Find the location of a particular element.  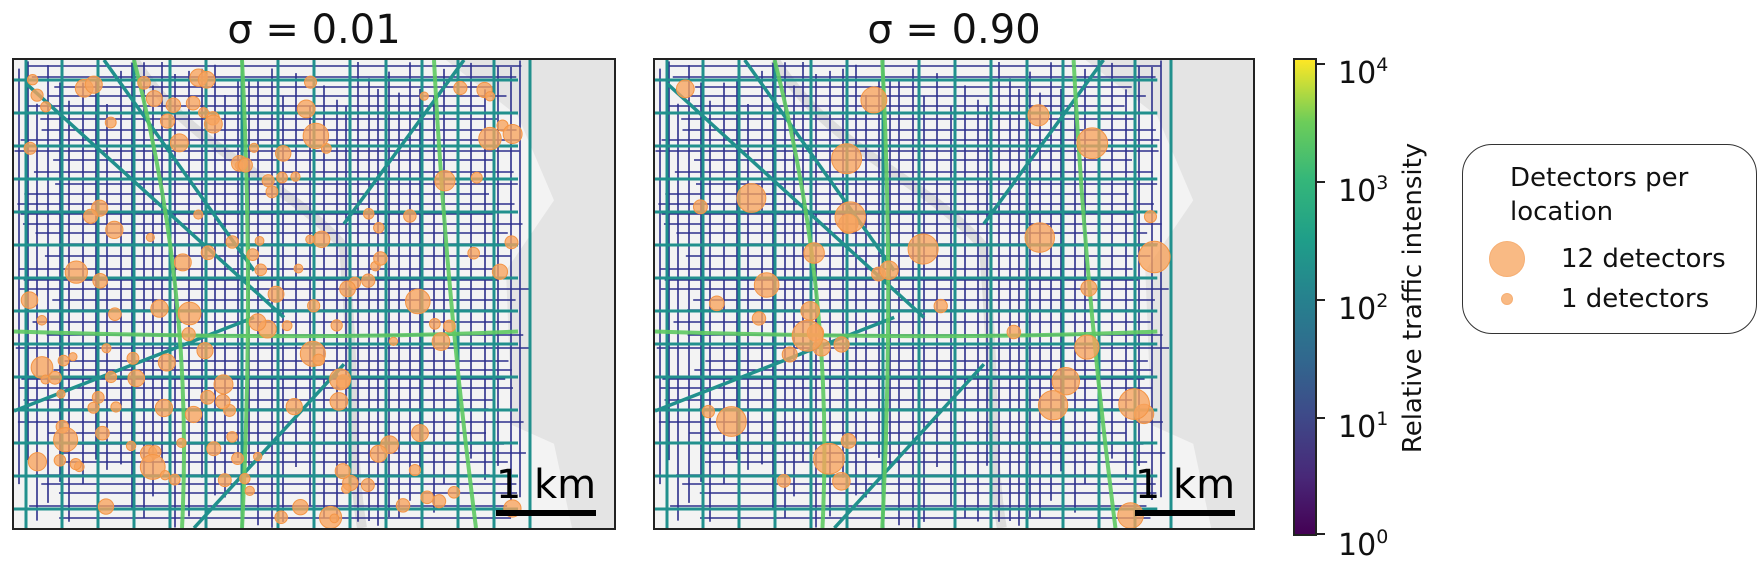

scale-bar: 1 km is located at coordinates (1185, 489).